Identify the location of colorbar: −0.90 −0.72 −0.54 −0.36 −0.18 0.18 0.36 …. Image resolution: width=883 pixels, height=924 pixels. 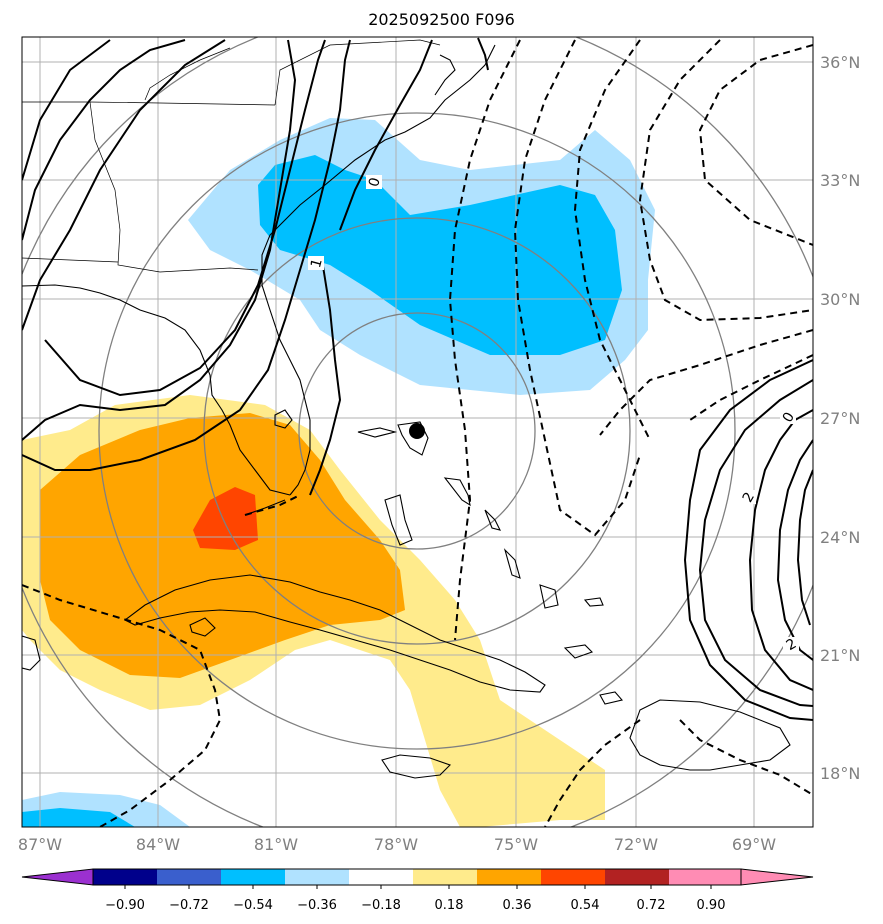
(417, 890).